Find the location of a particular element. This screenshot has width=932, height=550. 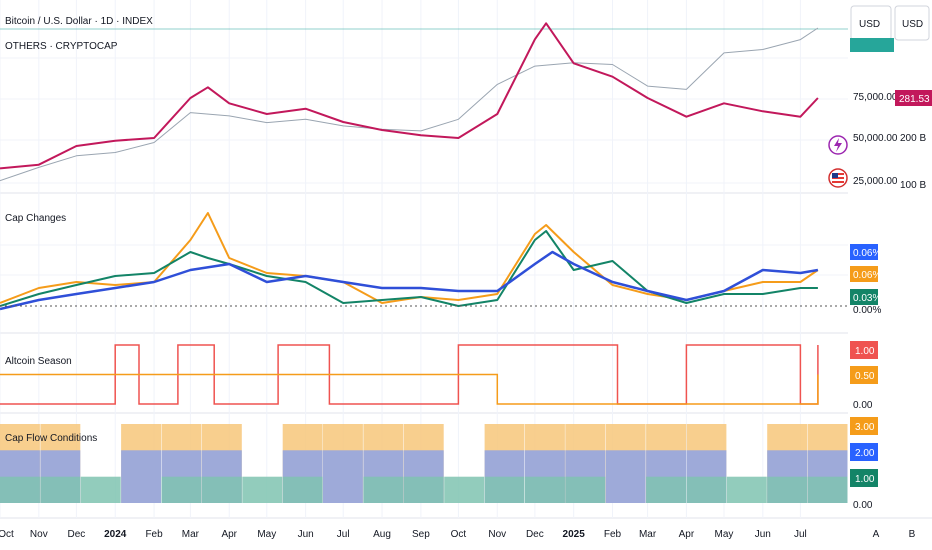

cap-flow-title: Cap Flow Conditions is located at coordinates (51, 438).